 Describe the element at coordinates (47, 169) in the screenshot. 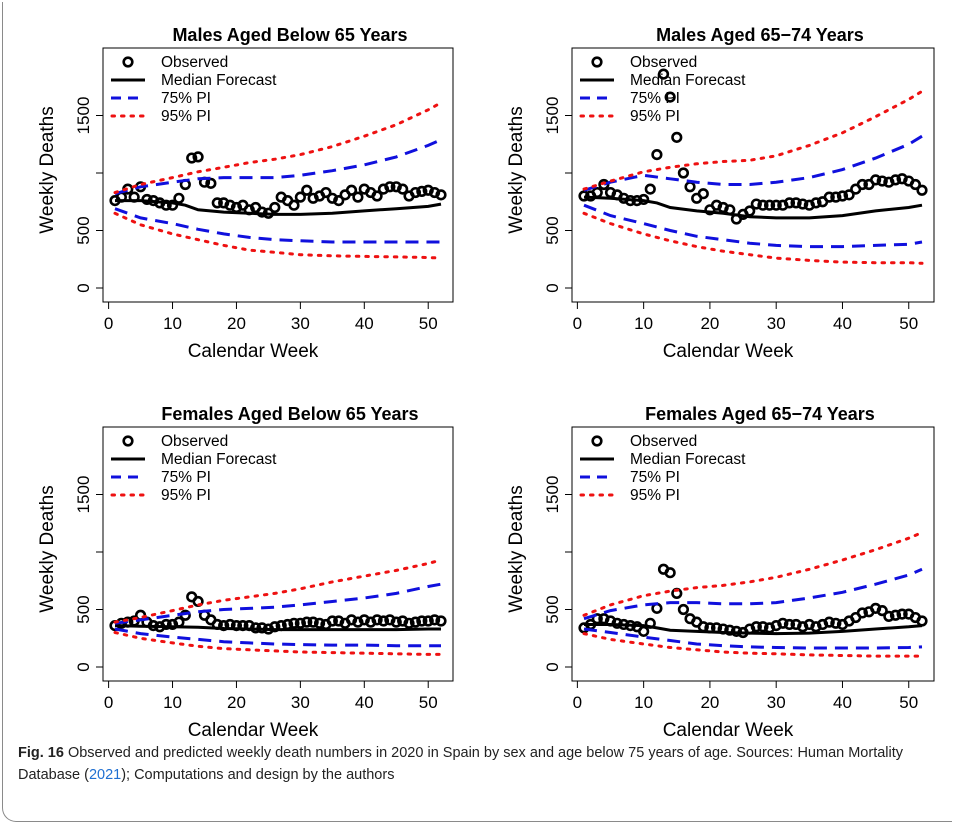

I see `y-axis-label: Weekly Deaths` at that location.